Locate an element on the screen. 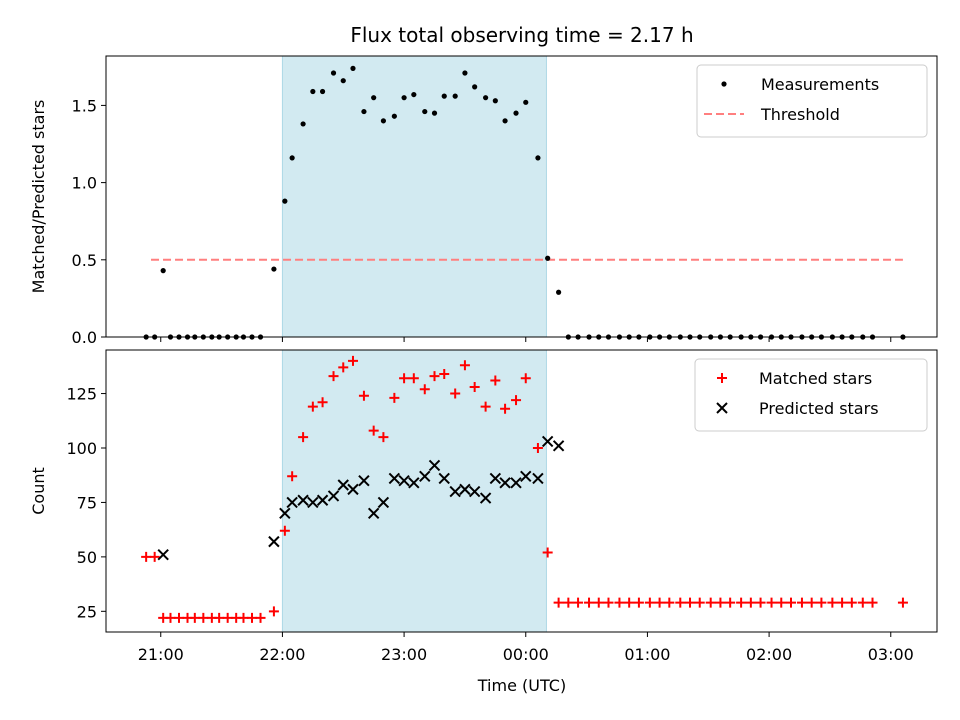  y-tick-label: 0.0 is located at coordinates (84, 337).